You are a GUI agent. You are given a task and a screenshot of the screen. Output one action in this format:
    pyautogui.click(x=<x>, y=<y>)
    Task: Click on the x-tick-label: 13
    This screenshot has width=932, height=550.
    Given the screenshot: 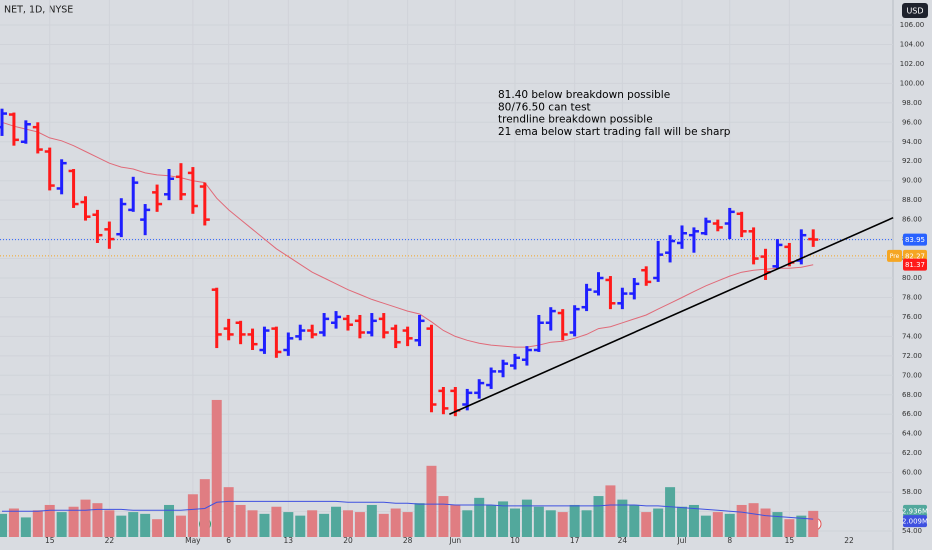 What is the action you would take?
    pyautogui.click(x=289, y=540)
    